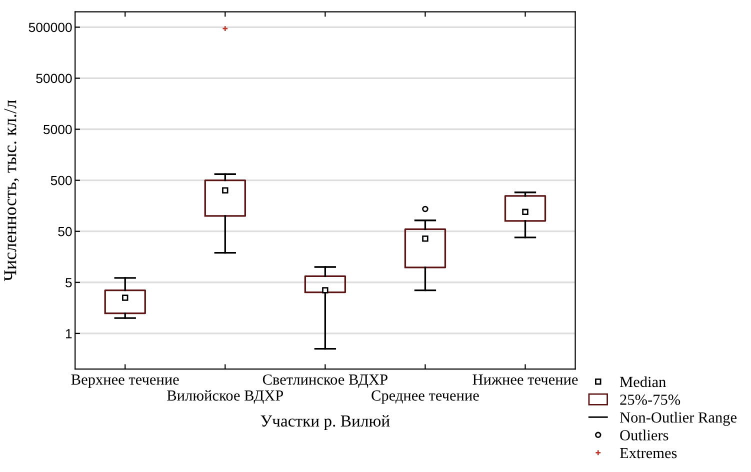  Describe the element at coordinates (644, 435) in the screenshot. I see `legend-label: Outliers` at that location.